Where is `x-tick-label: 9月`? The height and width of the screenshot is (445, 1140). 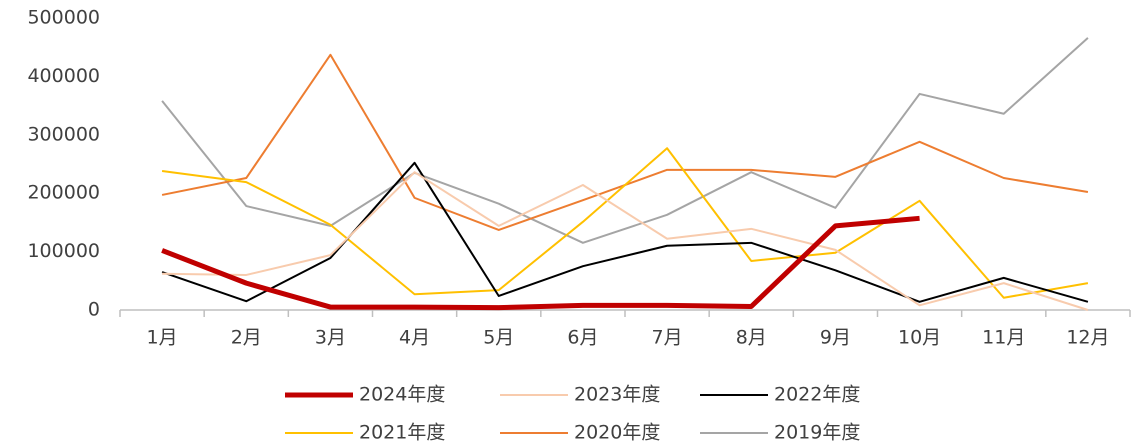 x-tick-label: 9月 is located at coordinates (835, 338).